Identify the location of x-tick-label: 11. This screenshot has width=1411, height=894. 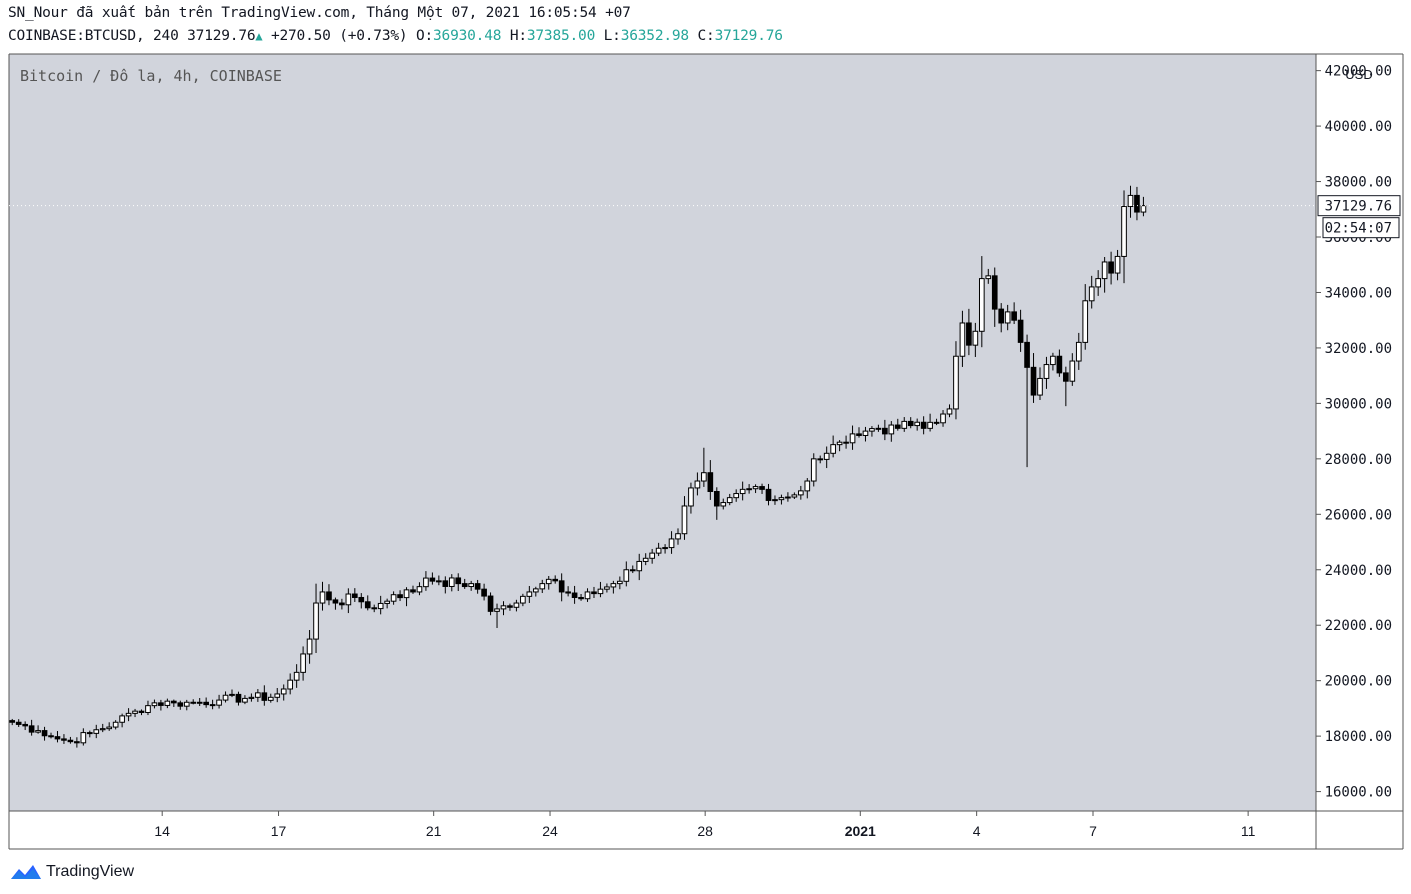
(1248, 831).